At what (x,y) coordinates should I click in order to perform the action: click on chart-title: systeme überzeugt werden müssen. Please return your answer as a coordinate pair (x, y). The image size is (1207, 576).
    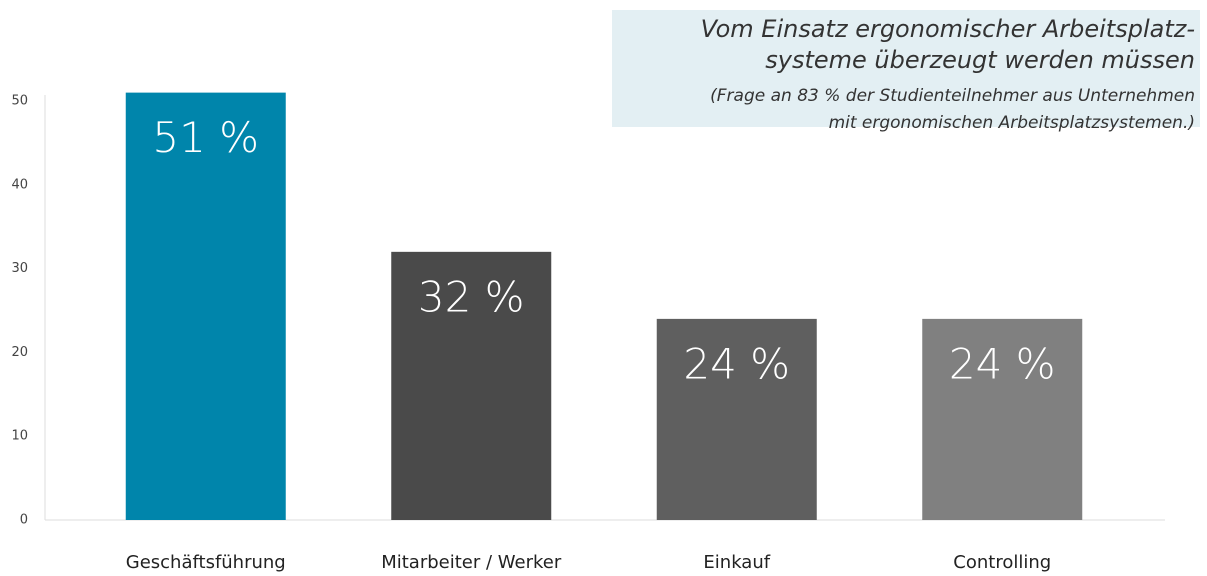
    Looking at the image, I should click on (980, 60).